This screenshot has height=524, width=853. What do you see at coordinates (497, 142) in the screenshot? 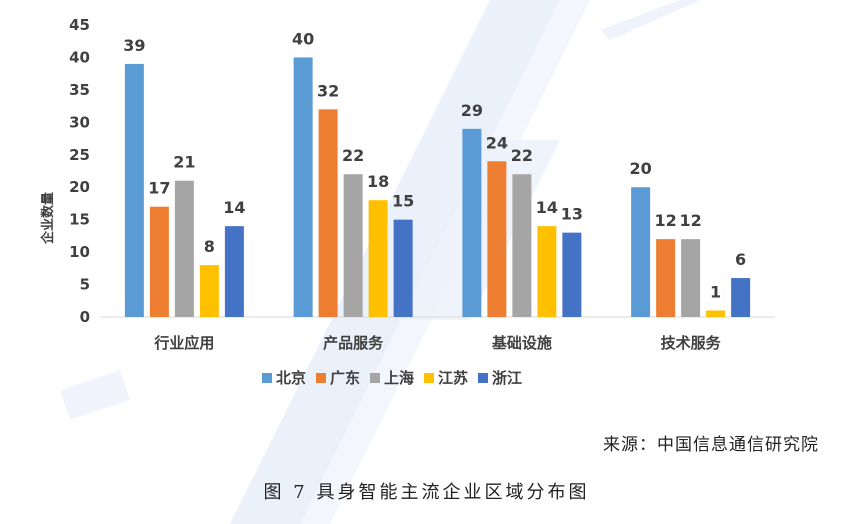
I see `data-label: 24` at bounding box center [497, 142].